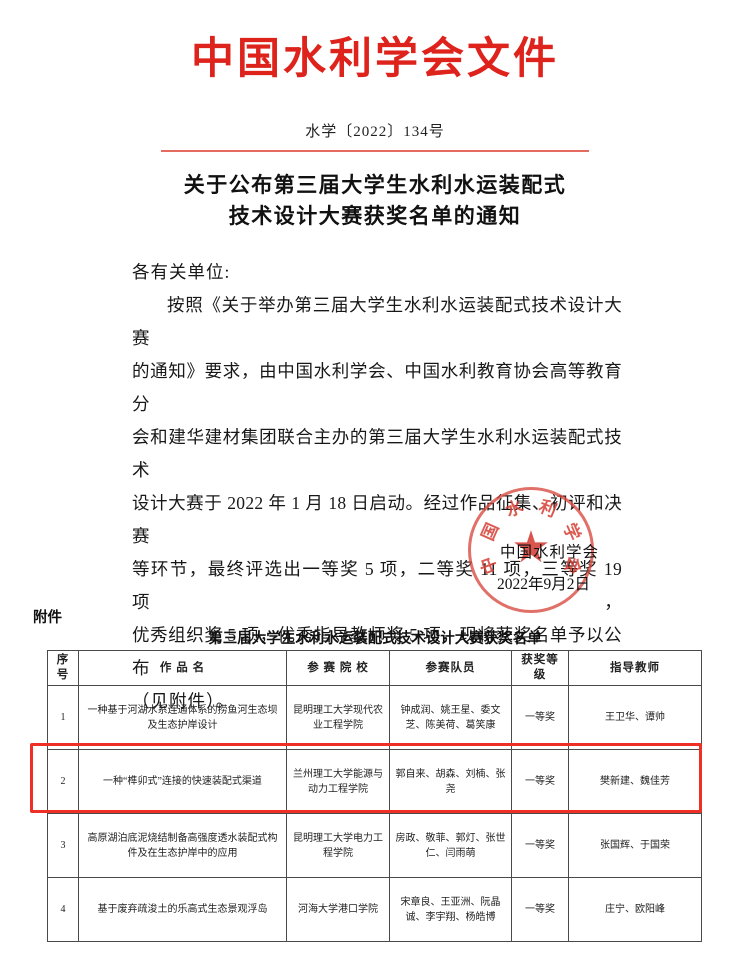 The image size is (750, 959). Describe the element at coordinates (375, 185) in the screenshot. I see `doc-title-line1: 关于公布第三届大学生水利水运装配式` at that location.